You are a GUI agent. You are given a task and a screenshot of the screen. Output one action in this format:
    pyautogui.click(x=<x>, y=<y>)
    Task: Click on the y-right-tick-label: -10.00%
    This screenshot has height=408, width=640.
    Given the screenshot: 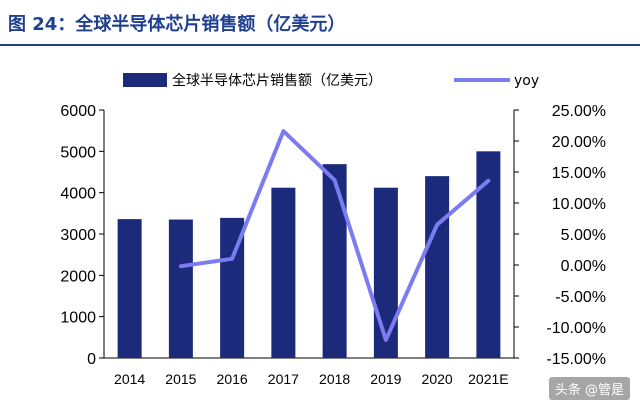 What is the action you would take?
    pyautogui.click(x=576, y=328)
    